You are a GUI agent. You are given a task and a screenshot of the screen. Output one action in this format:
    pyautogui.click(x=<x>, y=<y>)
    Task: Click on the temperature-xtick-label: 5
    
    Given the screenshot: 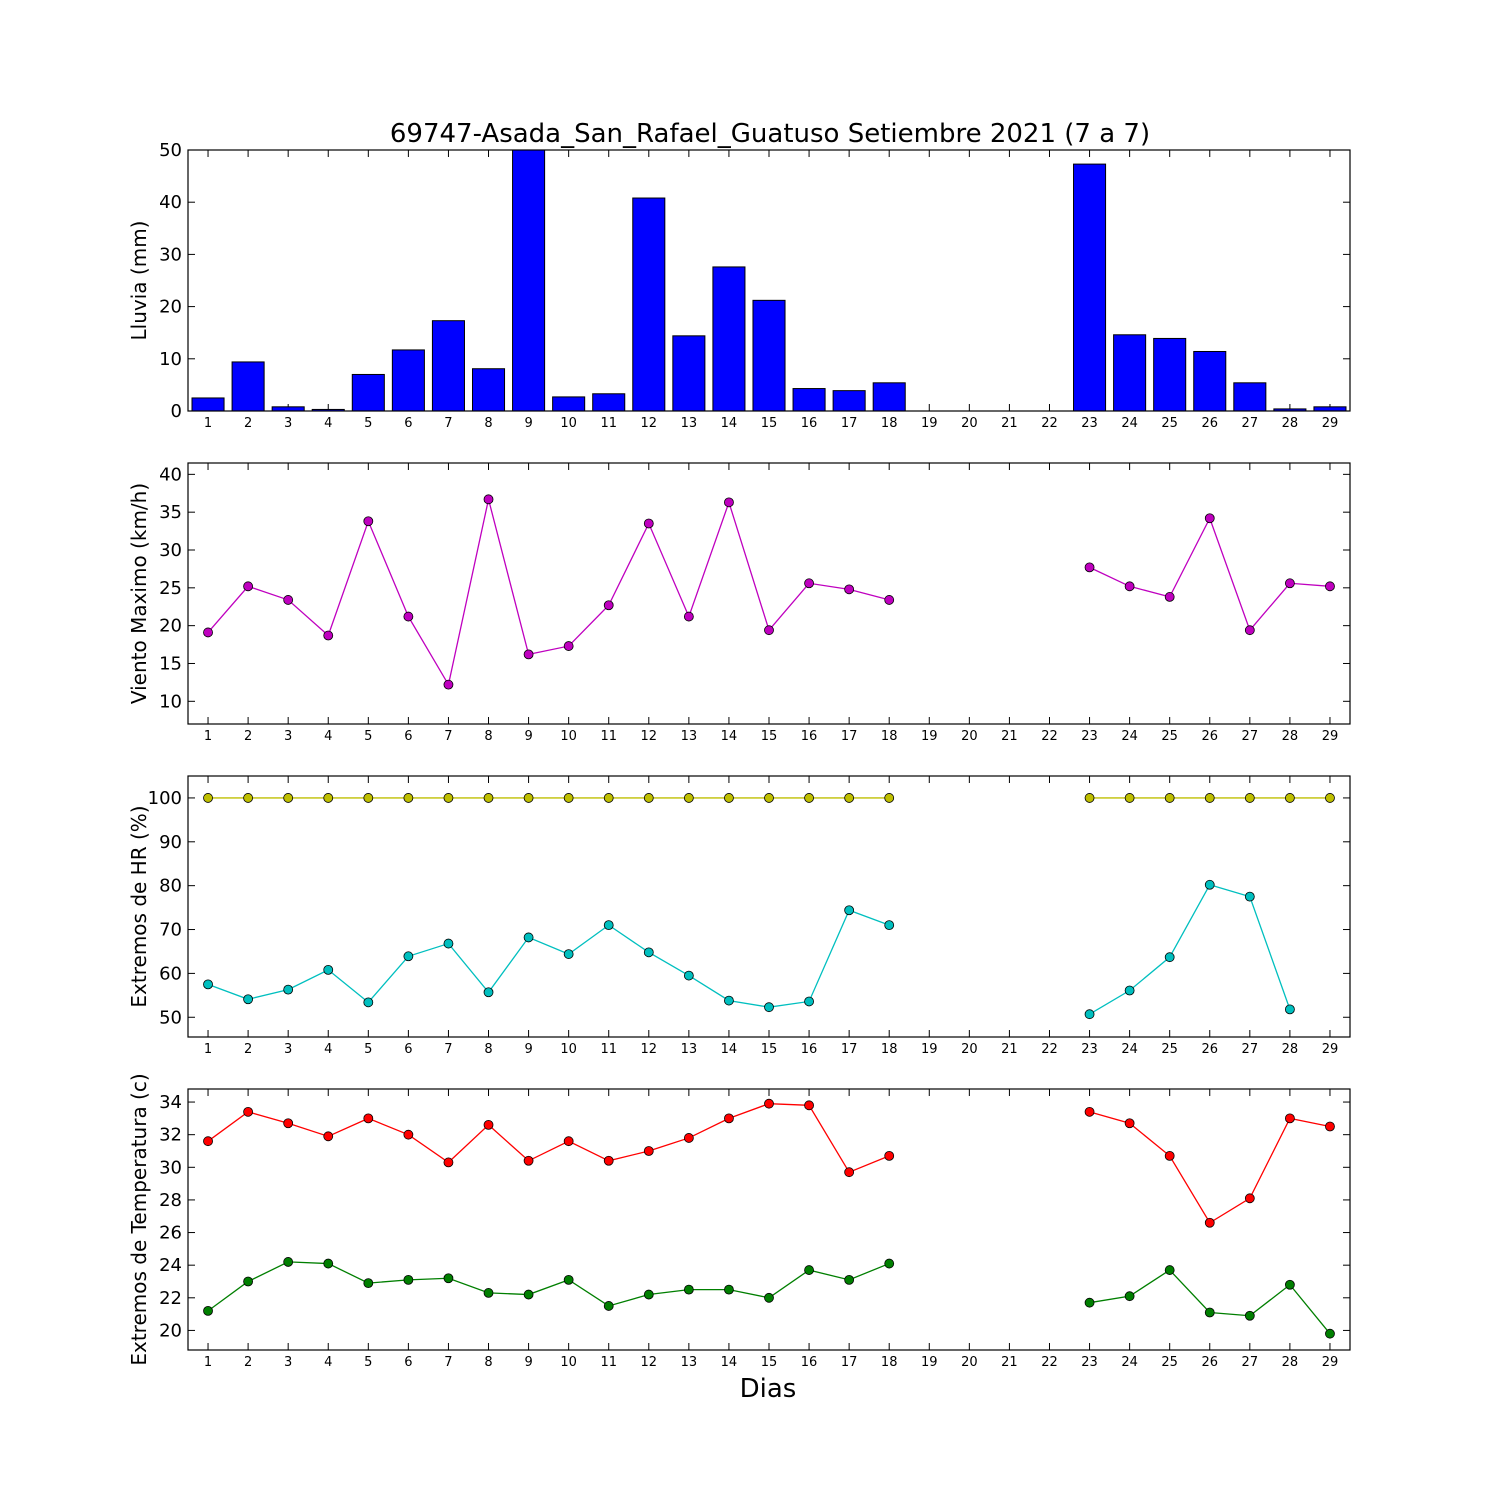 What is the action you would take?
    pyautogui.click(x=368, y=1362)
    